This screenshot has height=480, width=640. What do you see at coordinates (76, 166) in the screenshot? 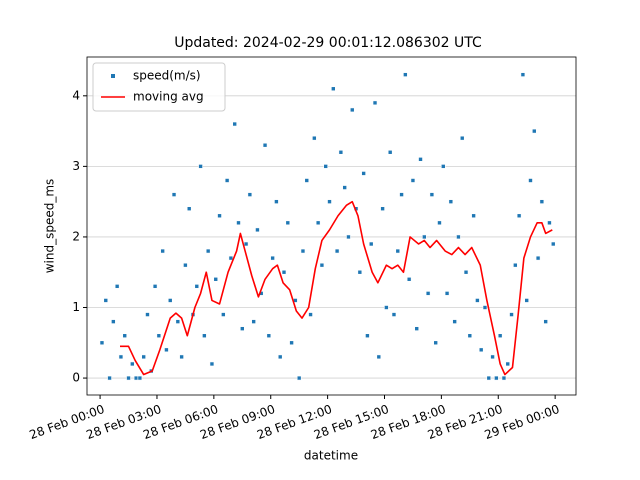
I see `y-tick-label: 3` at bounding box center [76, 166].